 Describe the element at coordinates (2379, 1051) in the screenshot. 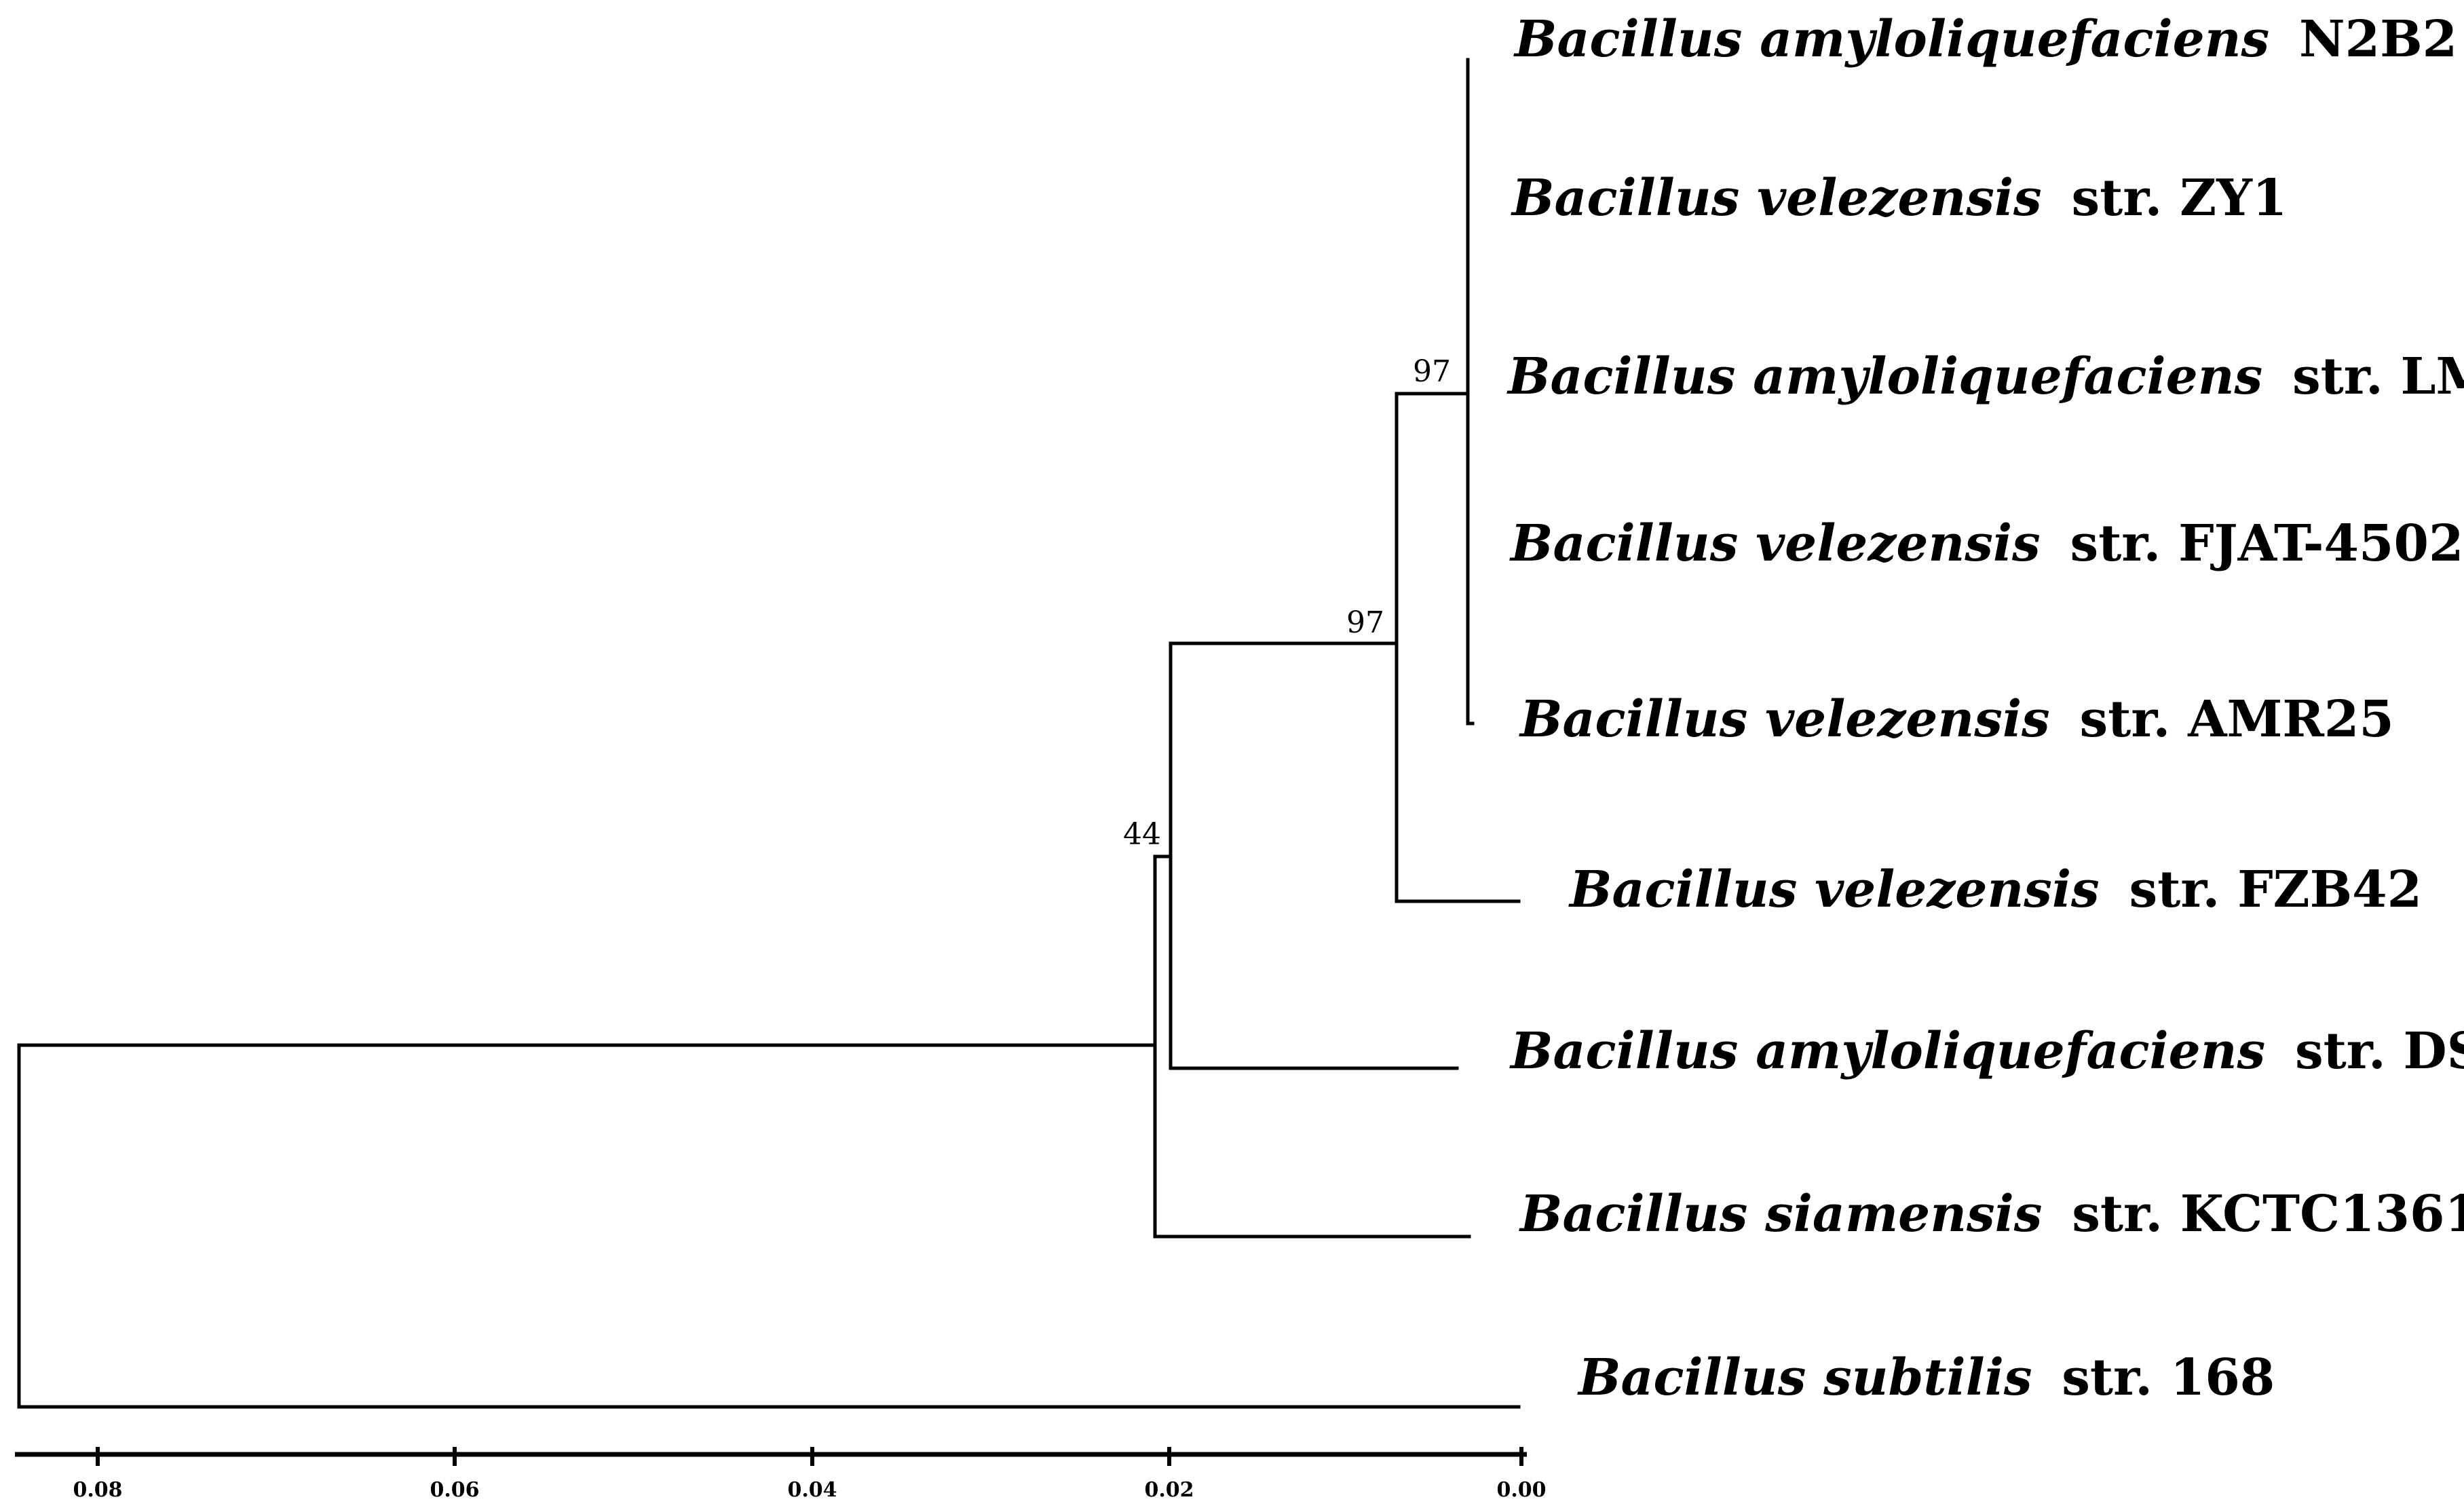

I see `taxon-strain: str. DSM7` at that location.